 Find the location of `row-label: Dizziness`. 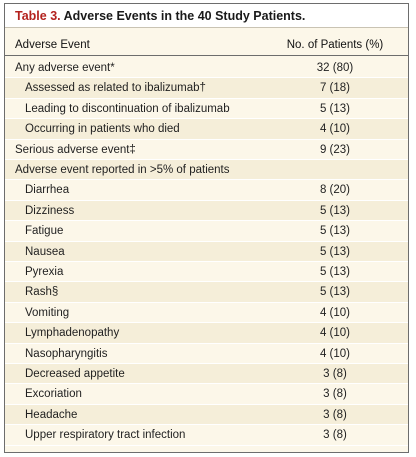

row-label: Dizziness is located at coordinates (50, 210).